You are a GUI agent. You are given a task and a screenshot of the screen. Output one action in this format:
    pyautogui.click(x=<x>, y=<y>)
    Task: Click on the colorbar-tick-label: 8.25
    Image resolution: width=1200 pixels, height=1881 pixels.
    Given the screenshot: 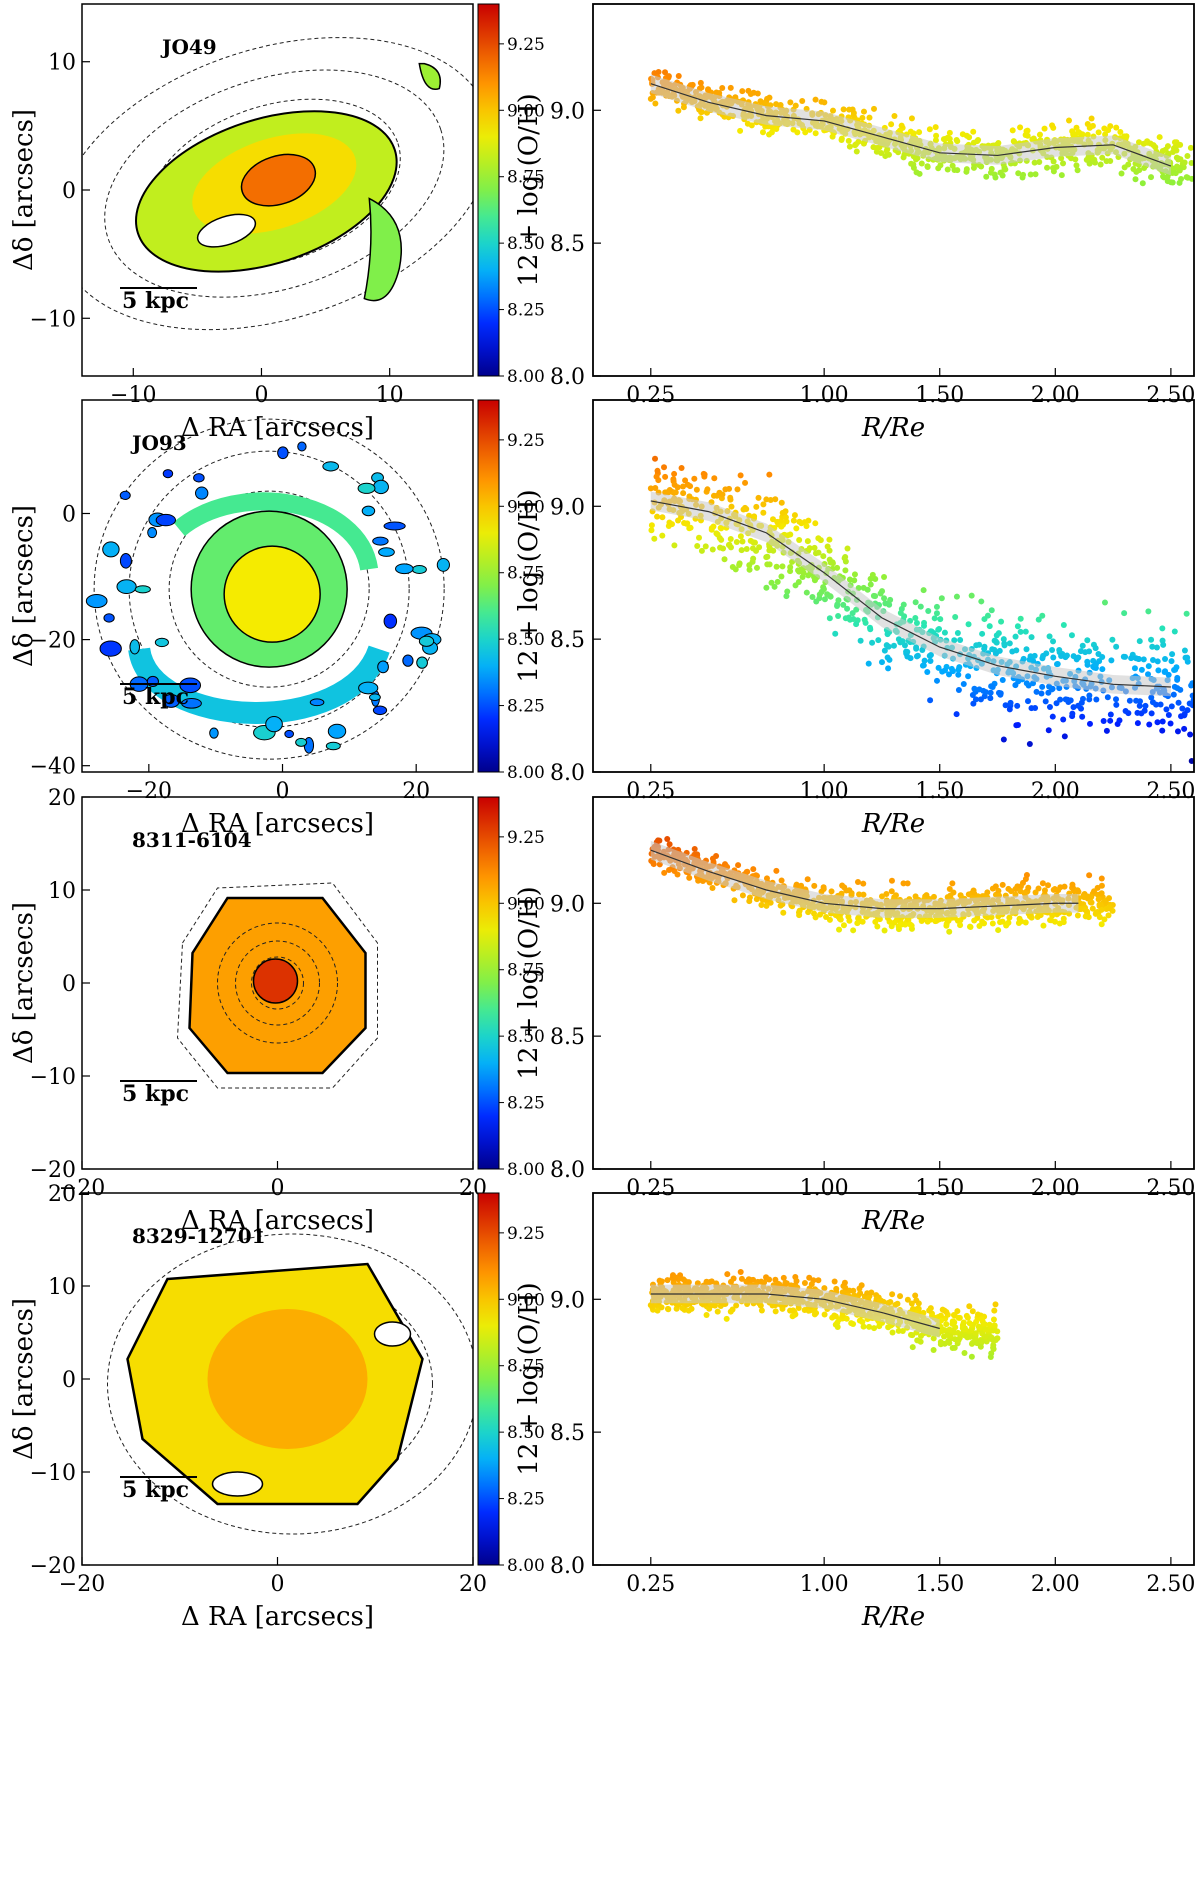 What is the action you would take?
    pyautogui.click(x=526, y=1104)
    